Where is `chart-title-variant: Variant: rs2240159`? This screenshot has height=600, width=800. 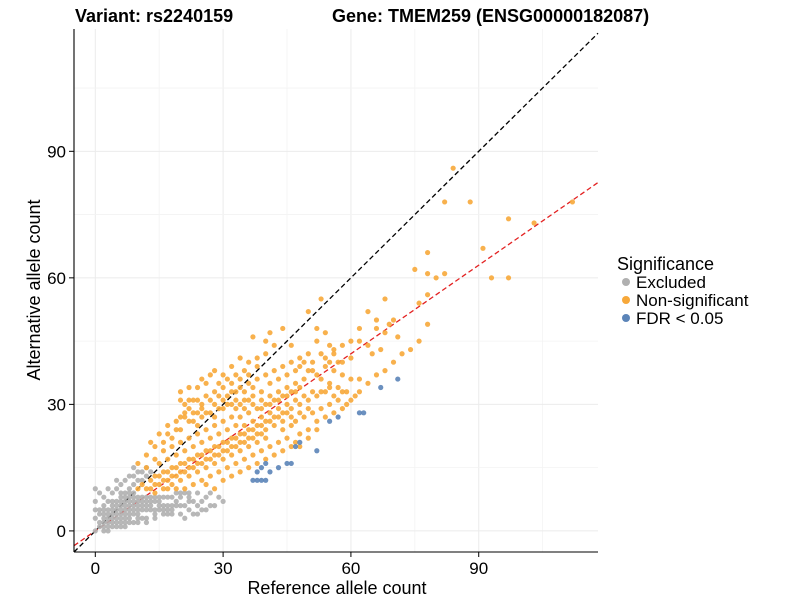
chart-title-variant: Variant: rs2240159 is located at coordinates (154, 16).